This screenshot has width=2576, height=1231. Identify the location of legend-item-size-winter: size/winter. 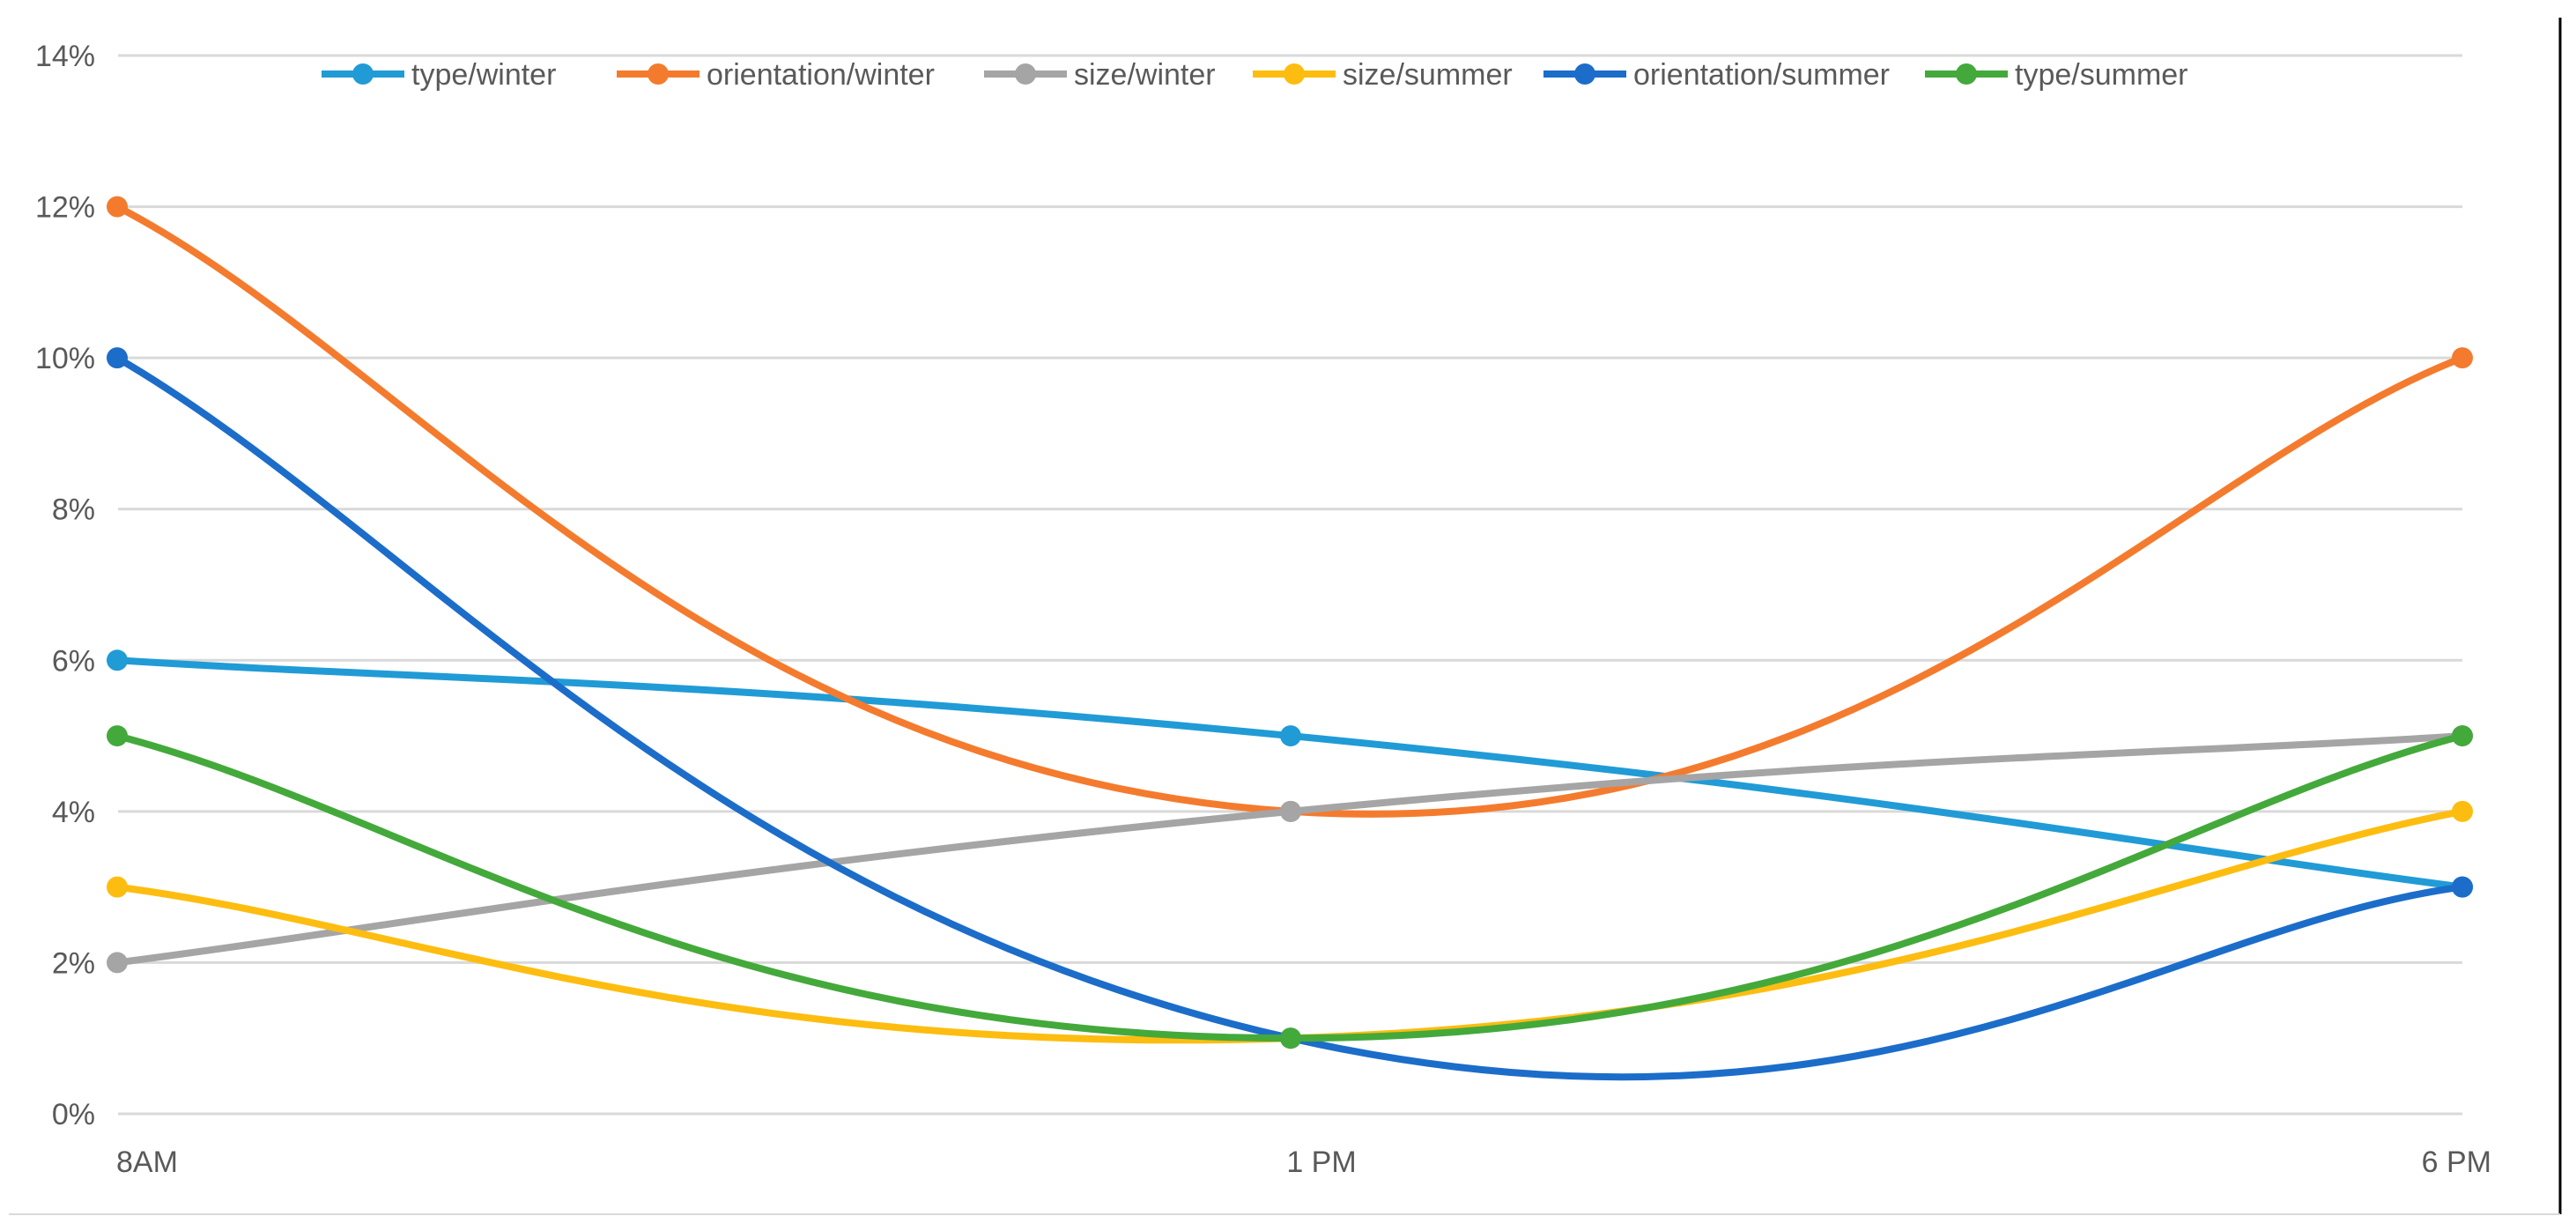
(1100, 75).